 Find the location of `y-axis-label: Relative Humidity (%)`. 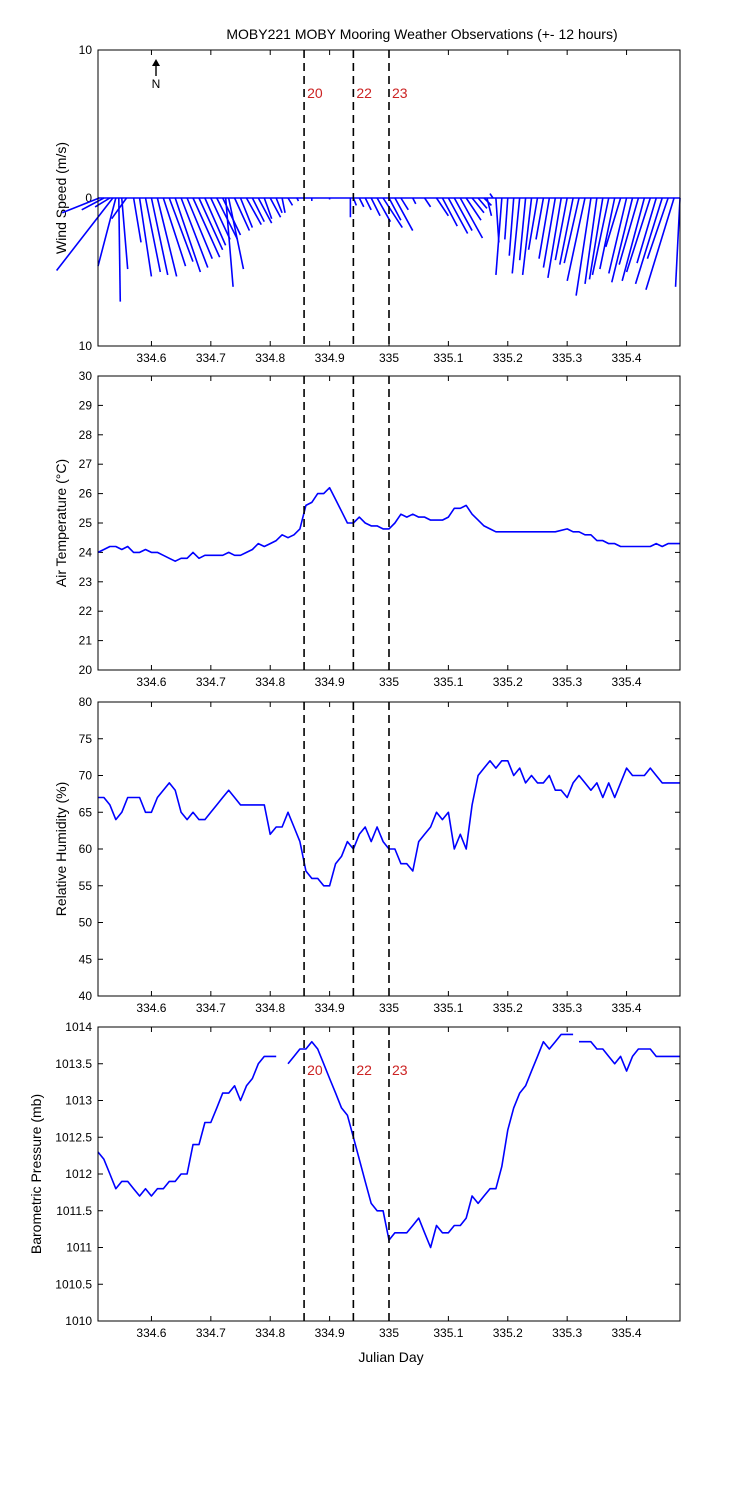

y-axis-label: Relative Humidity (%) is located at coordinates (61, 849).